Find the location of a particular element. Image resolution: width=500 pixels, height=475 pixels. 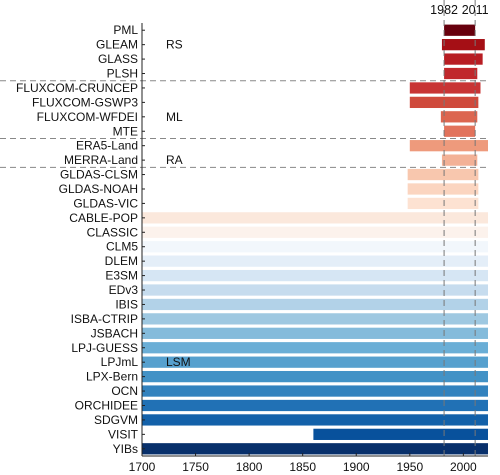

y-tick-label-visit: VISIT is located at coordinates (123, 434).